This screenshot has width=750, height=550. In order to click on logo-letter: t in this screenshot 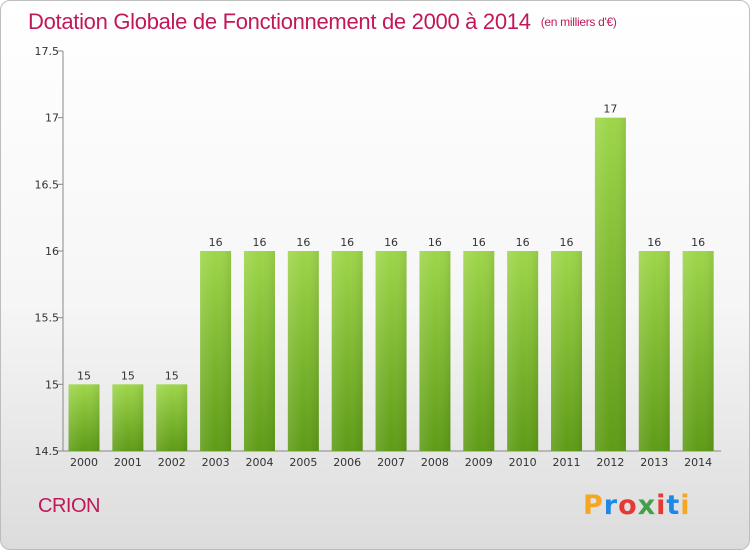, I will do `click(673, 505)`.